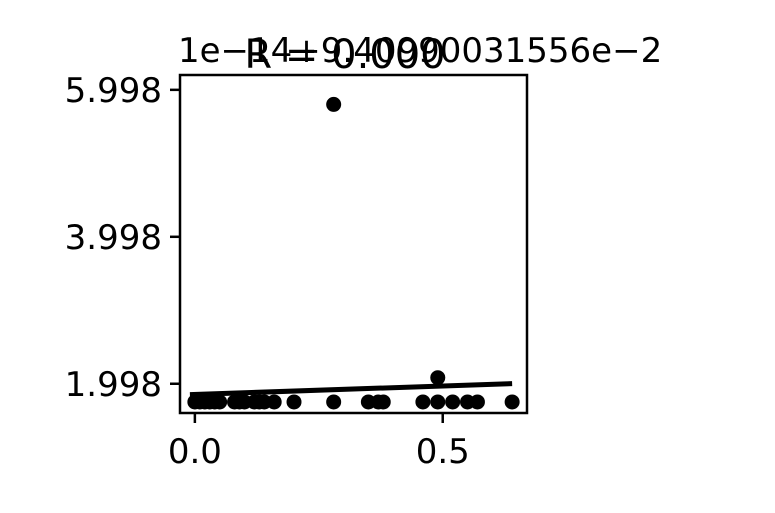 The image size is (775, 513). What do you see at coordinates (113, 385) in the screenshot?
I see `y-tick-label: 1.998` at bounding box center [113, 385].